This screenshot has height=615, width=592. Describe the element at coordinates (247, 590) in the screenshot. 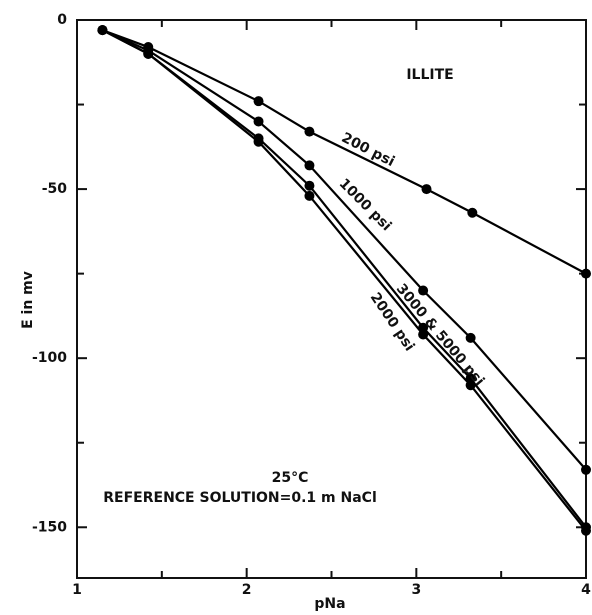

I see `x-tick-label: 2` at that location.